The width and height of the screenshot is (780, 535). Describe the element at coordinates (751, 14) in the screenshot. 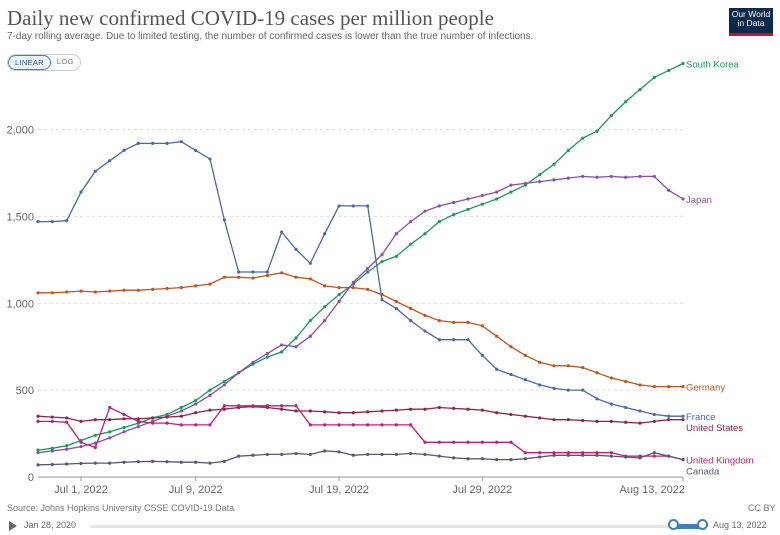

I see `logo-line-1: Our World` at that location.